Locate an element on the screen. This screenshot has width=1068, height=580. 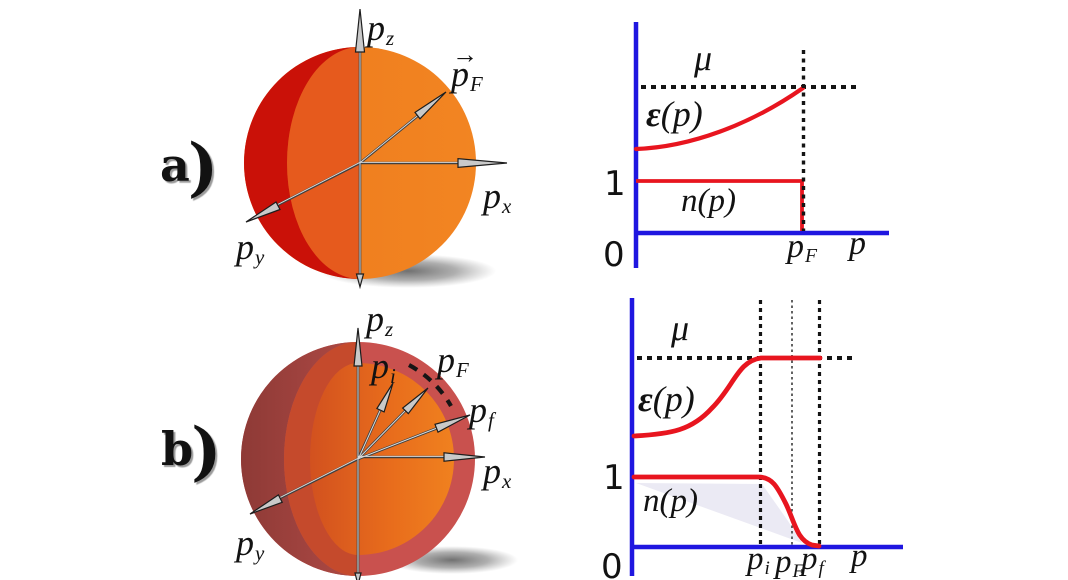
plot-a is located at coordinates (761, 145).